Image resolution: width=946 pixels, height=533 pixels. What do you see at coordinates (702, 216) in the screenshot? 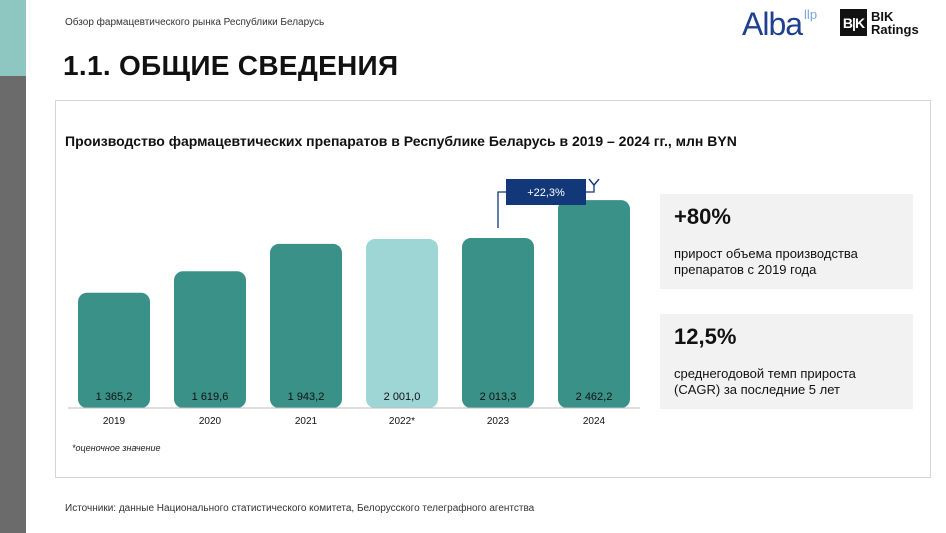
I see `stat-value: +80%` at bounding box center [702, 216].